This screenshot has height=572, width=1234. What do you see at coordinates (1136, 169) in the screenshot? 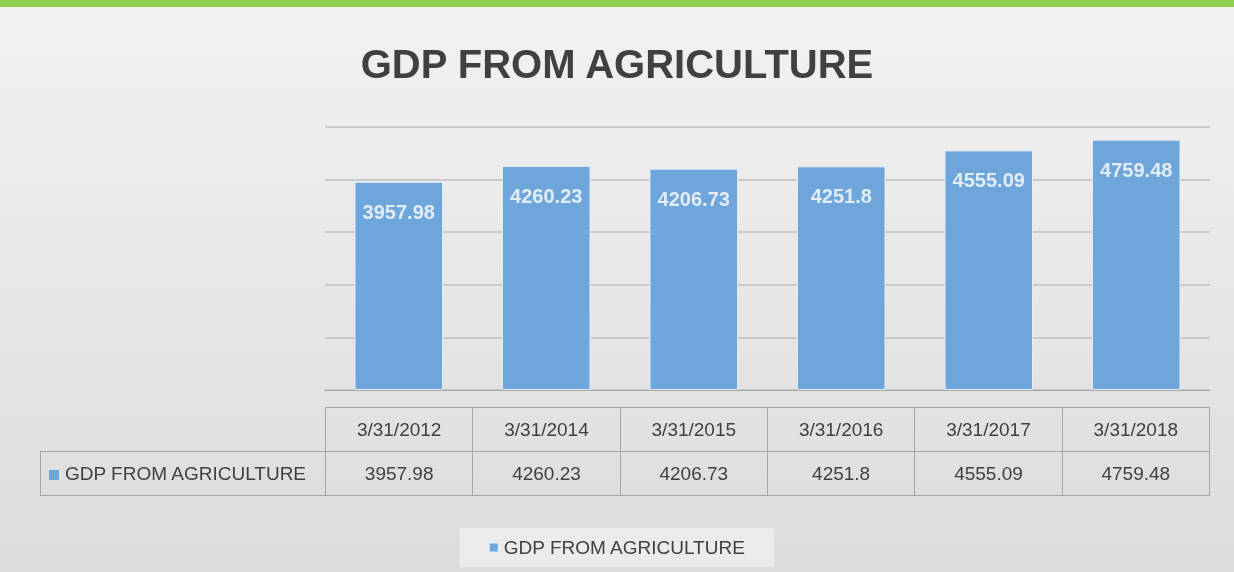
I see `annotation: 4759.48` at bounding box center [1136, 169].